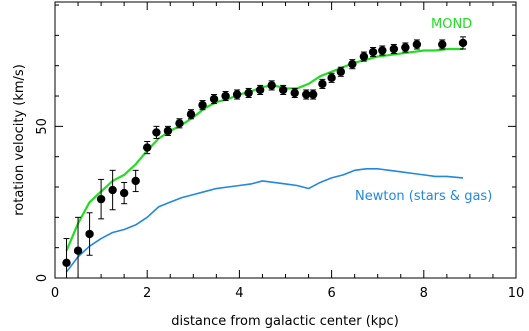 Image resolution: width=529 pixels, height=331 pixels. Describe the element at coordinates (239, 293) in the screenshot. I see `x-tick-label: 4` at that location.